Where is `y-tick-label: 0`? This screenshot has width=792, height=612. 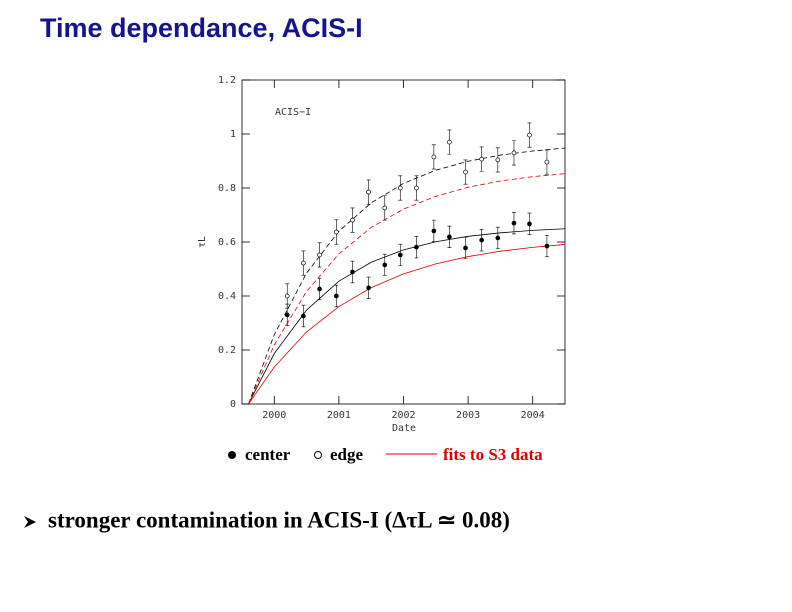
y-tick-label: 0 is located at coordinates (233, 404).